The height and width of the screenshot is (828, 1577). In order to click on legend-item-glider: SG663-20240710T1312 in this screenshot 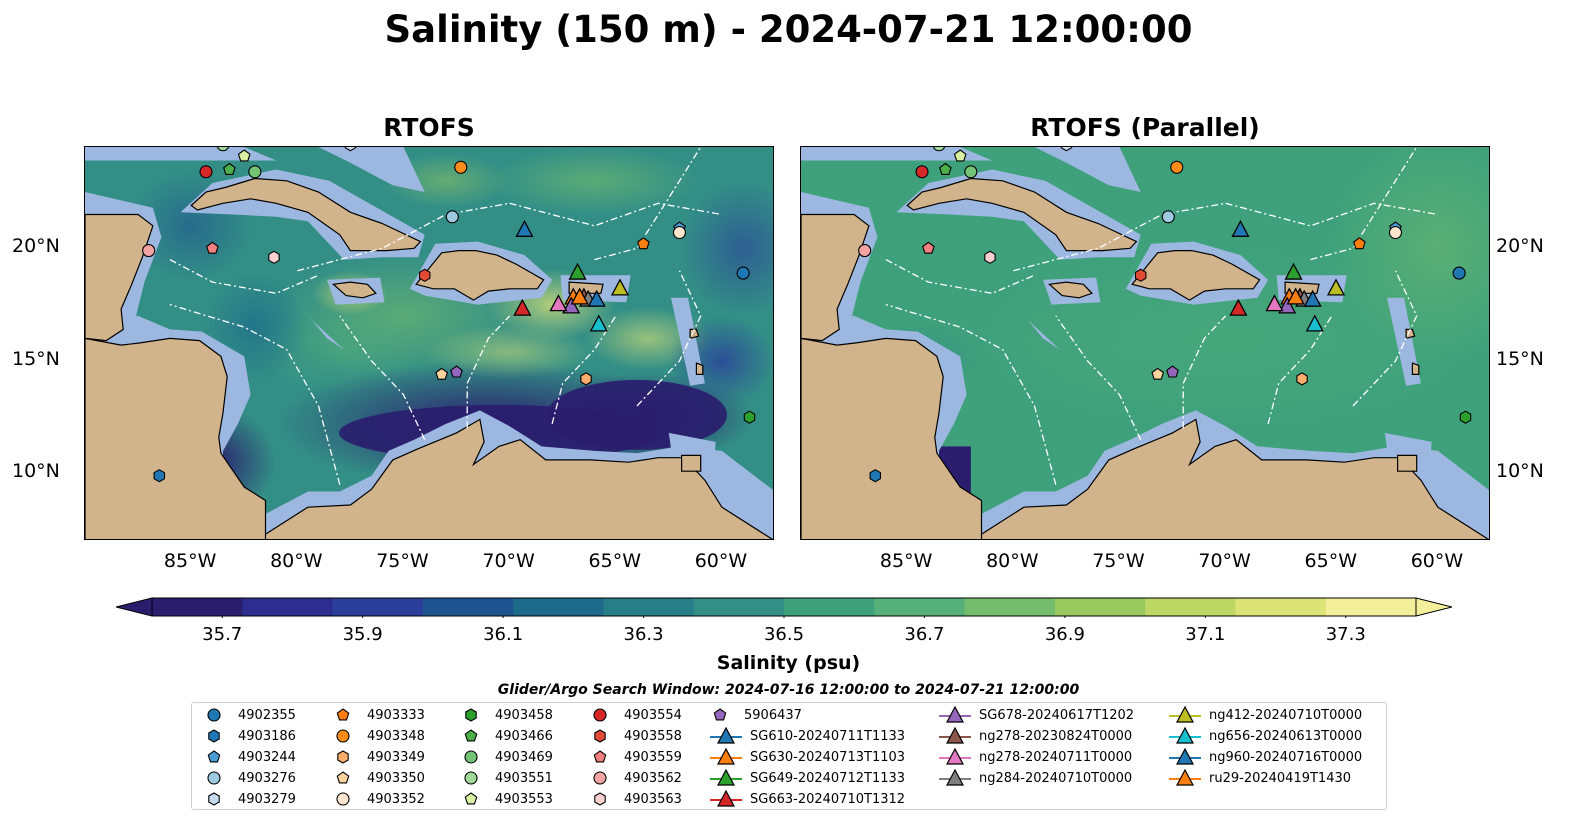, I will do `click(806, 799)`.